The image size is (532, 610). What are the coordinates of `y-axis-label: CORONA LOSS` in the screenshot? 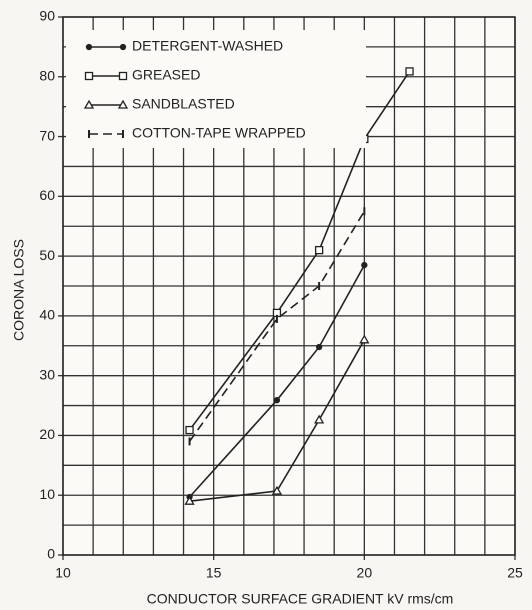 It's located at (19, 290).